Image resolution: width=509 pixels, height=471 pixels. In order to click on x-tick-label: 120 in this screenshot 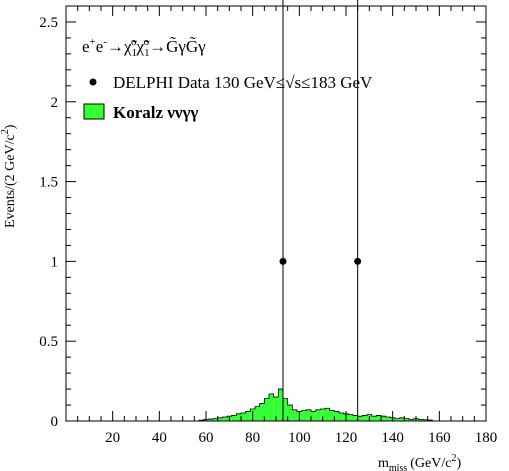, I will do `click(346, 438)`.